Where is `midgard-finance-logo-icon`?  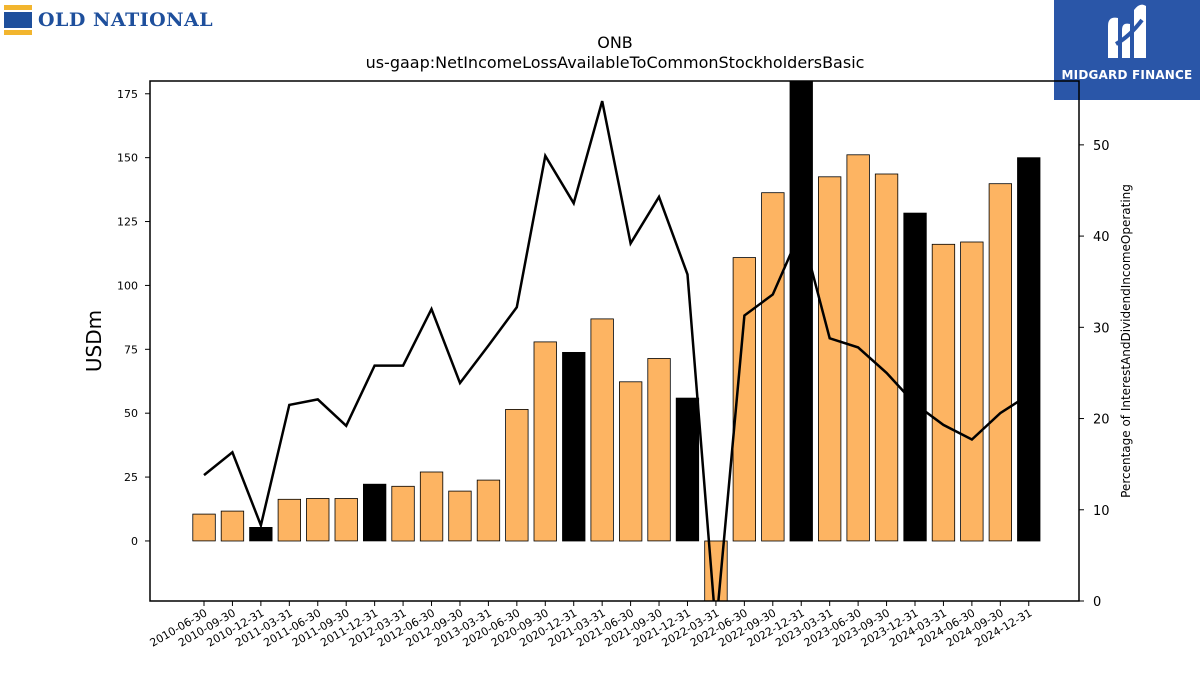 midgard-finance-logo-icon is located at coordinates (1127, 31).